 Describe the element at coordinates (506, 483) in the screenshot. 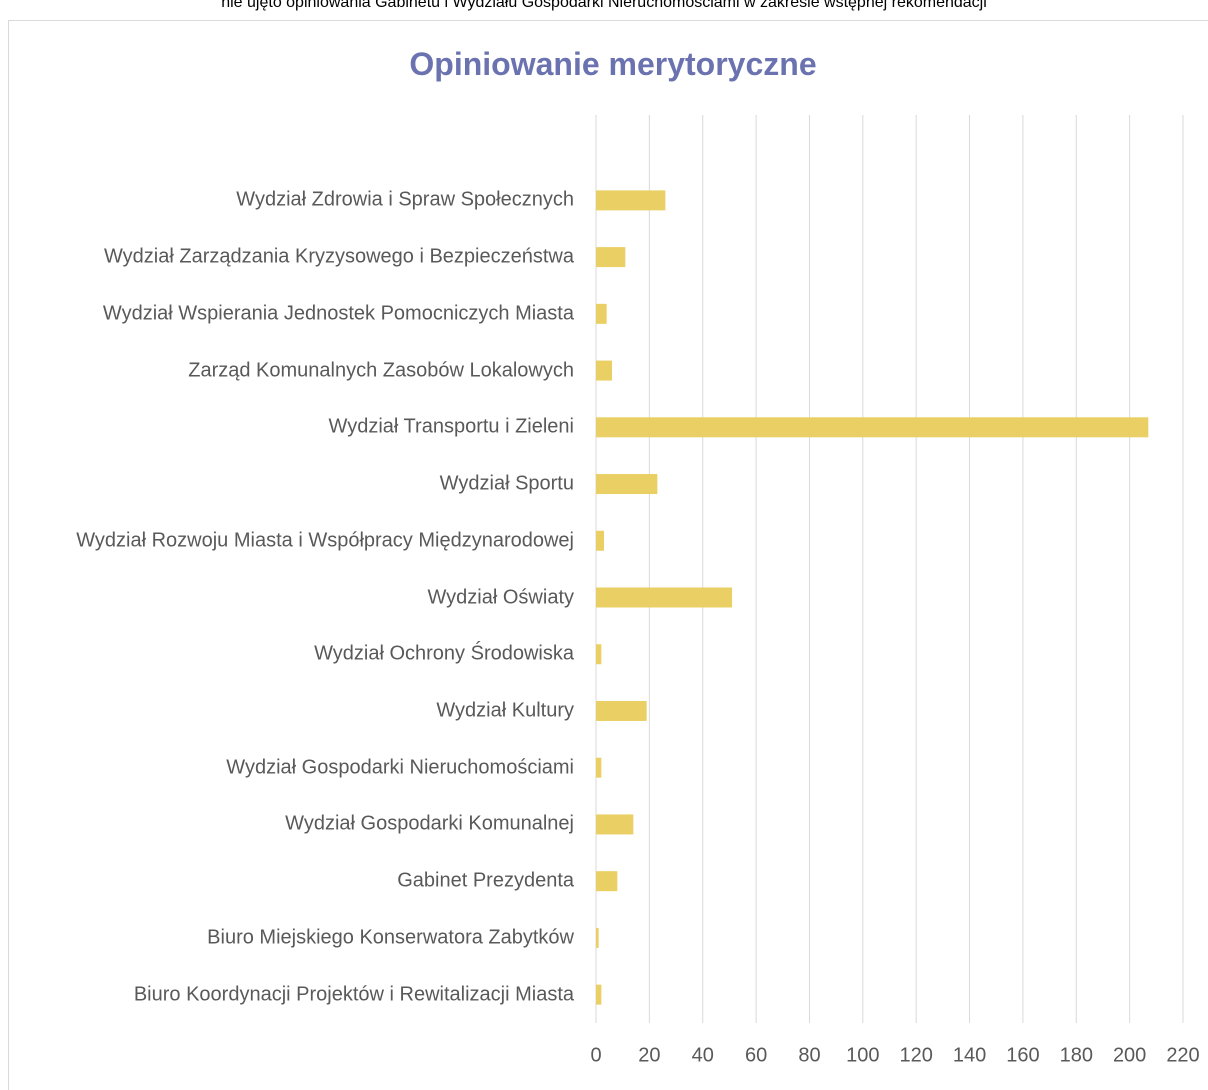

I see `y-tick-label: Wydział Sportu` at that location.